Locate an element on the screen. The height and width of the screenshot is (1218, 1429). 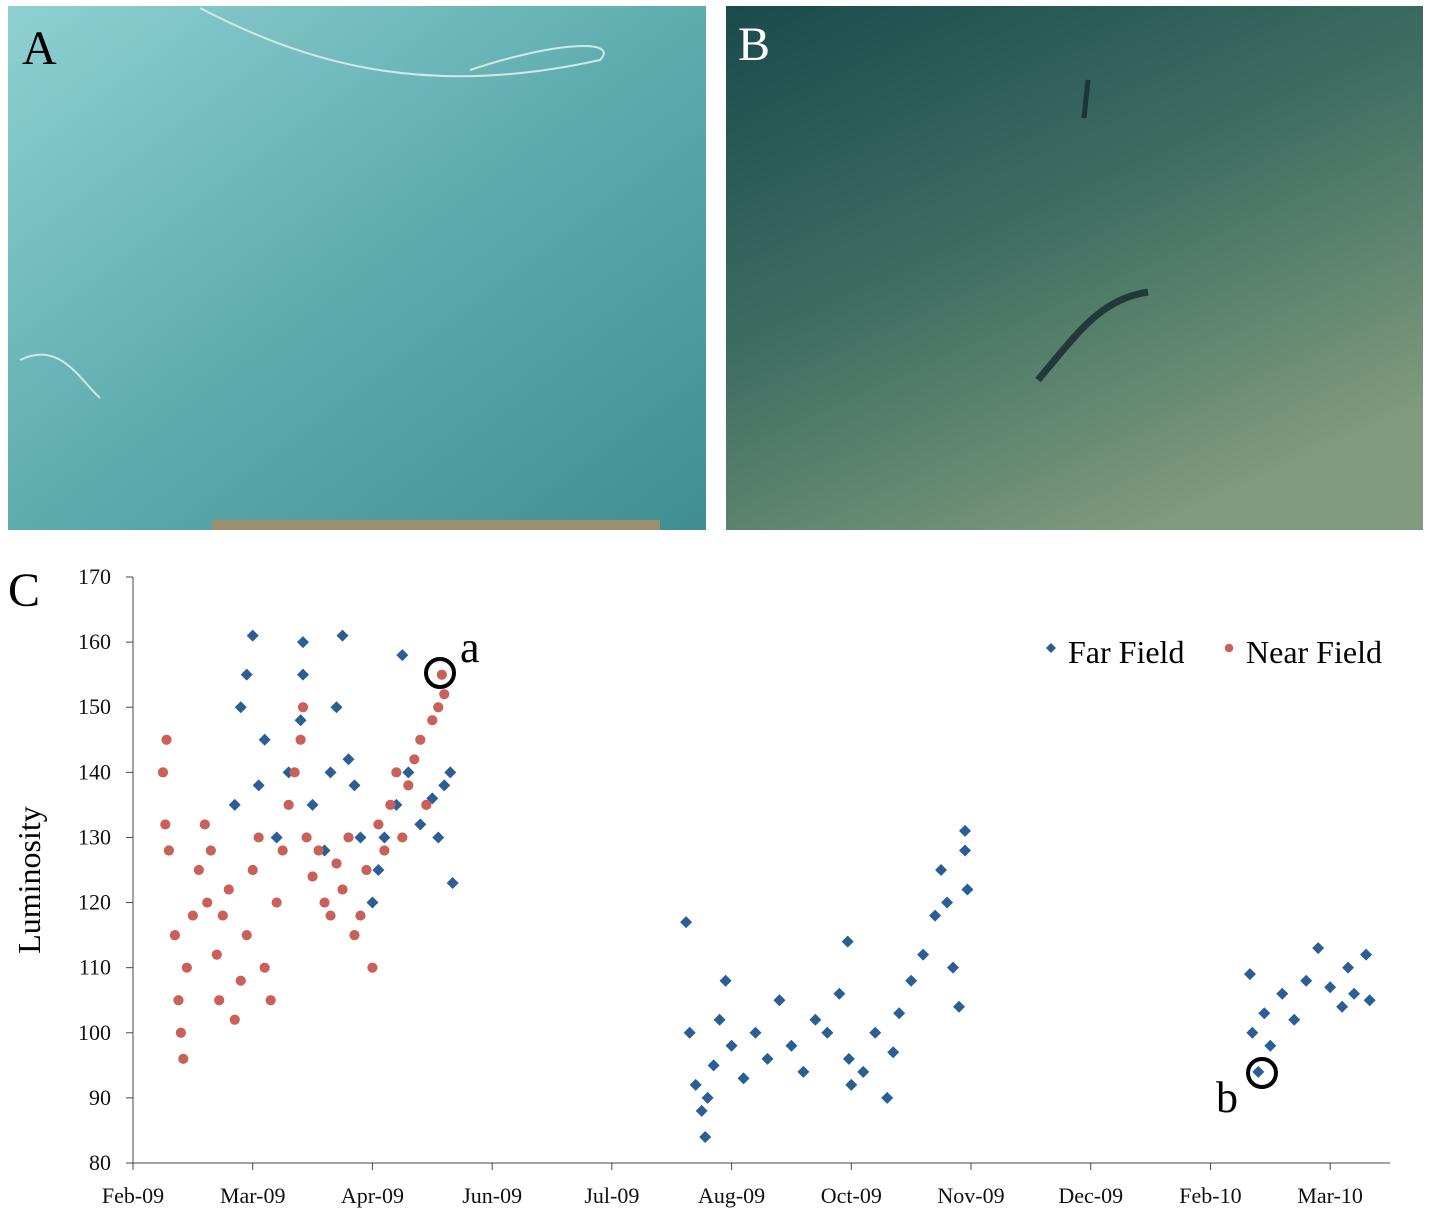
legend-label: Near Field is located at coordinates (1314, 652).